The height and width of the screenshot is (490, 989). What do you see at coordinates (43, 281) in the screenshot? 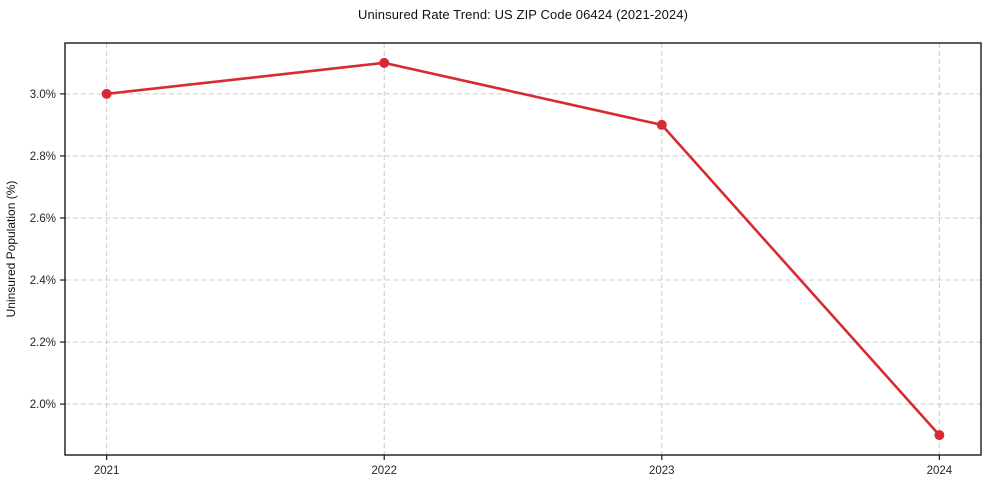
I see `y-tick-label: 2.4%` at bounding box center [43, 281].